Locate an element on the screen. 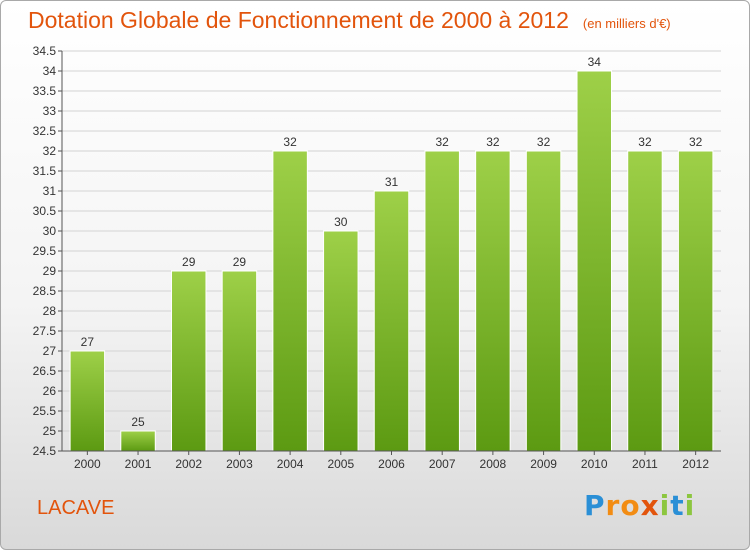 This screenshot has width=750, height=550. y-tick-label: 33 is located at coordinates (50, 111).